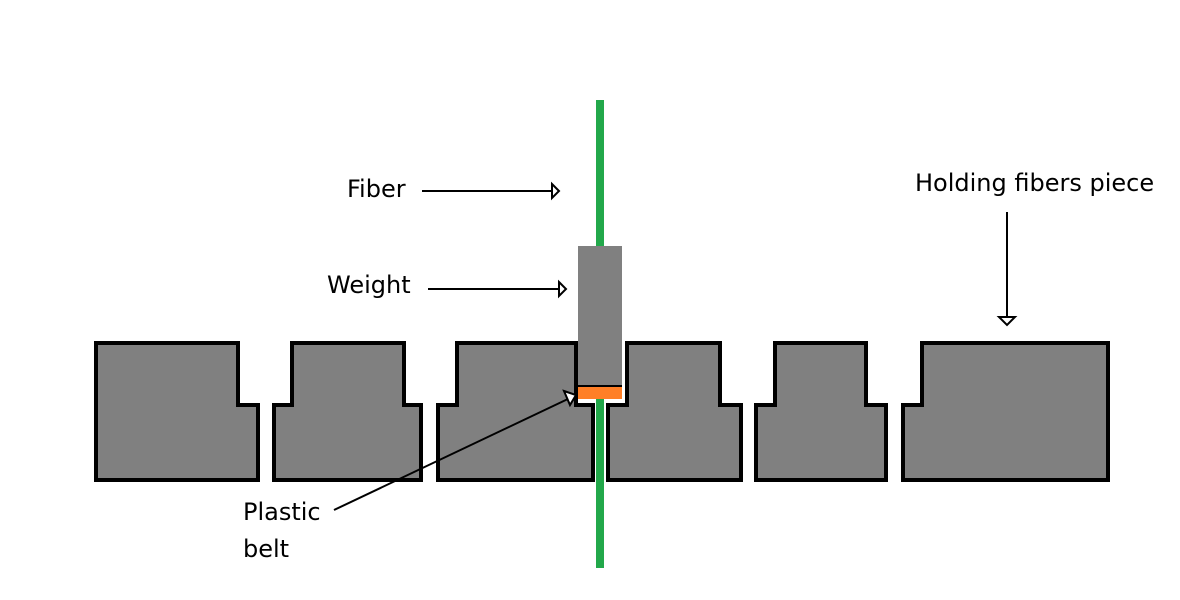  I want to click on plastic-belt, so click(600, 393).